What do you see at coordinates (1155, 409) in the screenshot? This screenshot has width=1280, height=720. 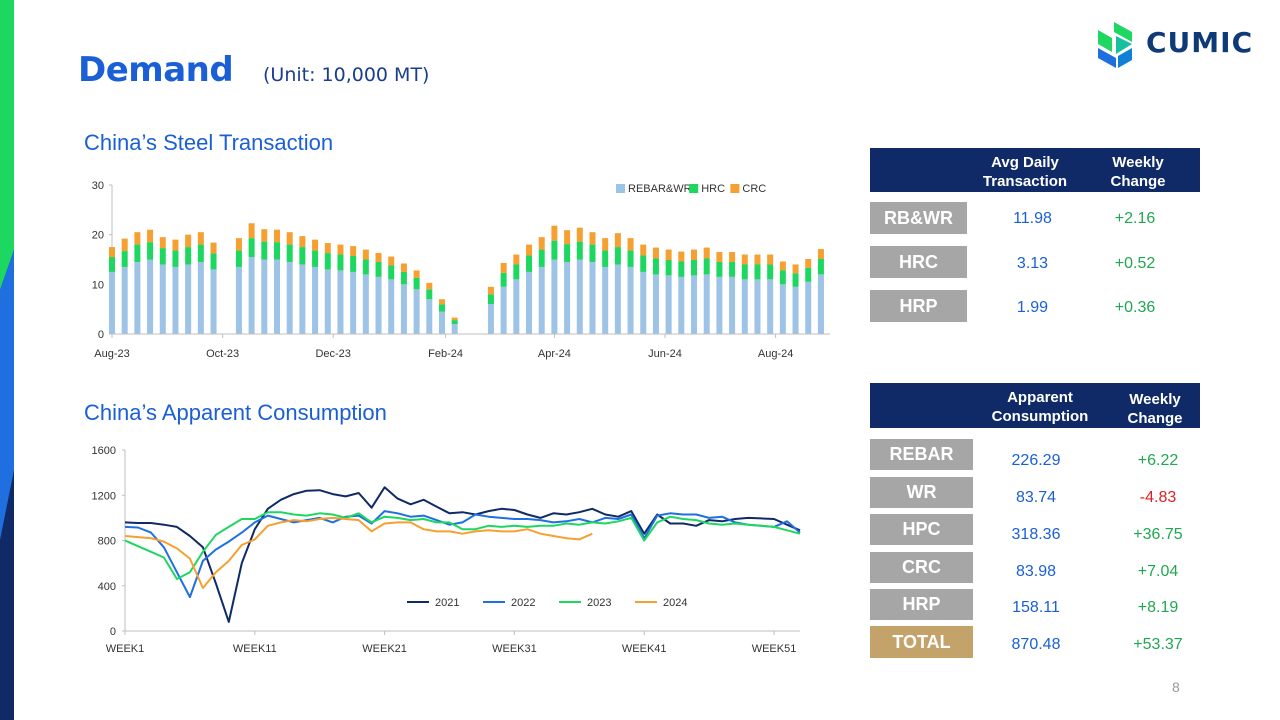 I see `header-weekly-change-2: Weekly Change` at bounding box center [1155, 409].